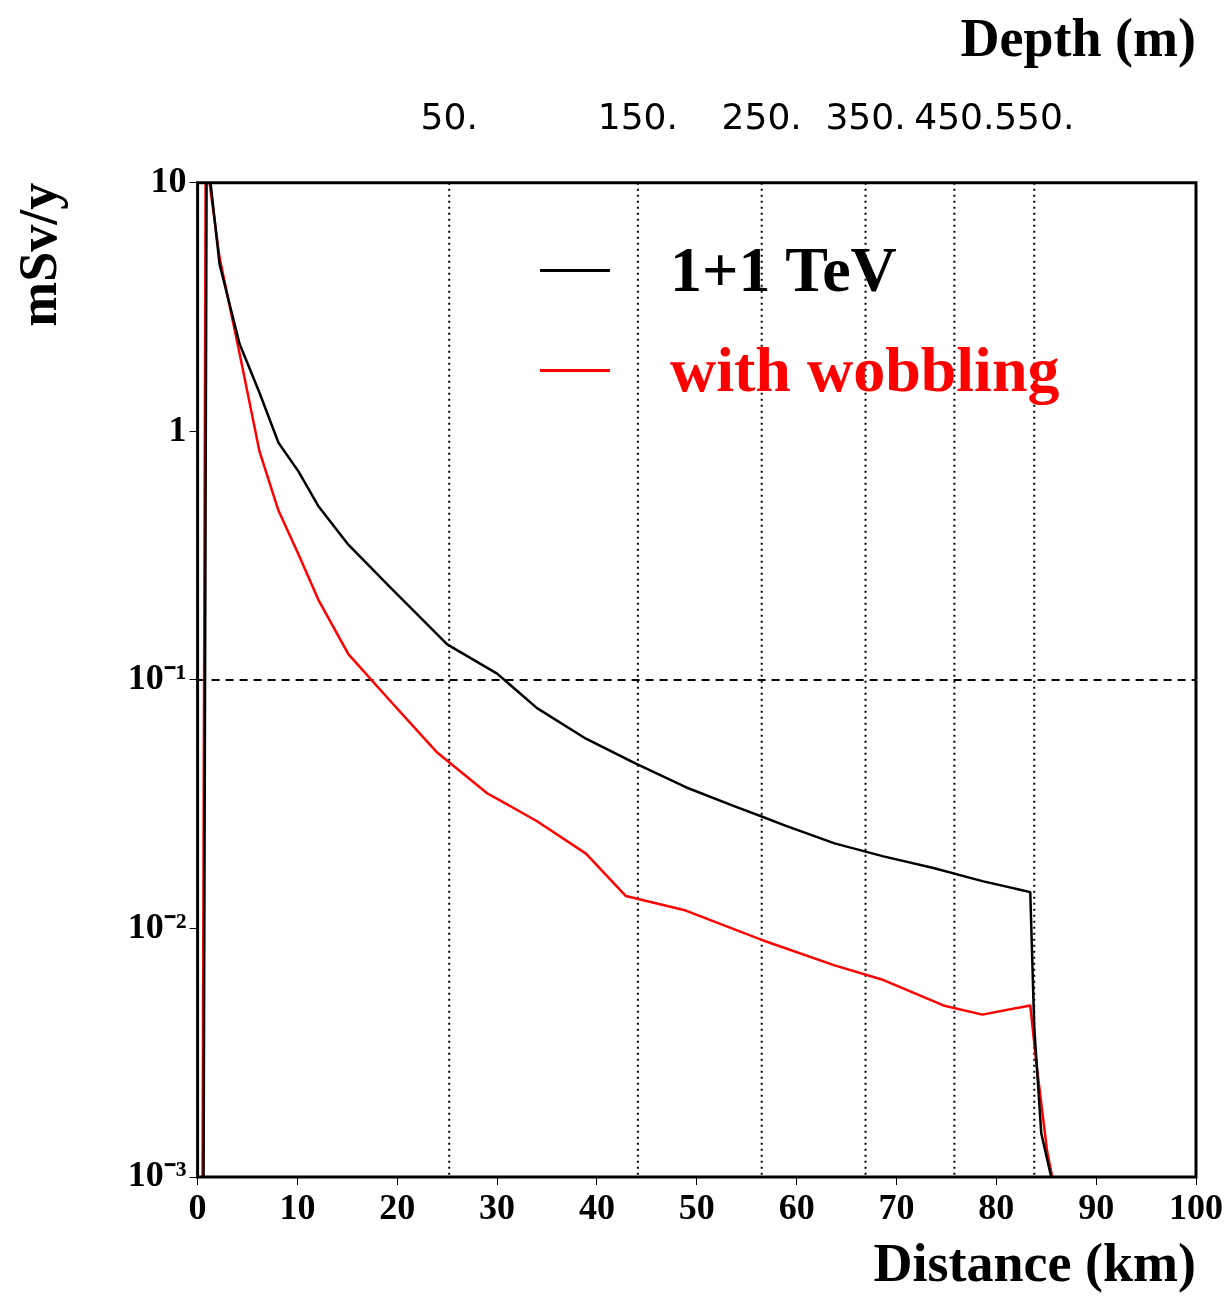  What do you see at coordinates (1196, 1206) in the screenshot?
I see `x-tick-label: 100` at bounding box center [1196, 1206].